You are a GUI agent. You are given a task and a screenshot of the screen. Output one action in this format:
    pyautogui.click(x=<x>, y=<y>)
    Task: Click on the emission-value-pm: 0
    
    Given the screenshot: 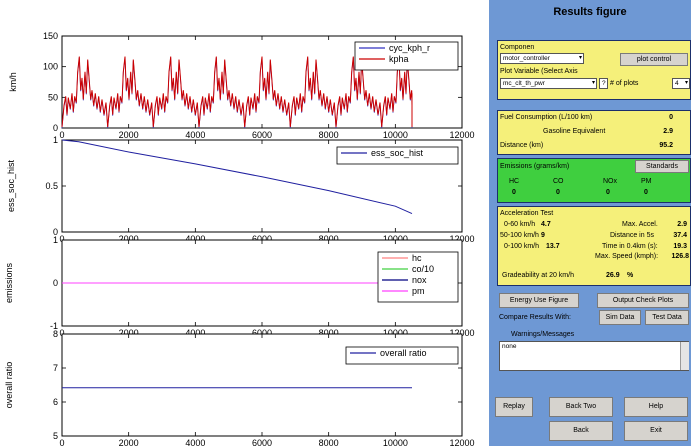 What is the action you would take?
    pyautogui.click(x=646, y=192)
    